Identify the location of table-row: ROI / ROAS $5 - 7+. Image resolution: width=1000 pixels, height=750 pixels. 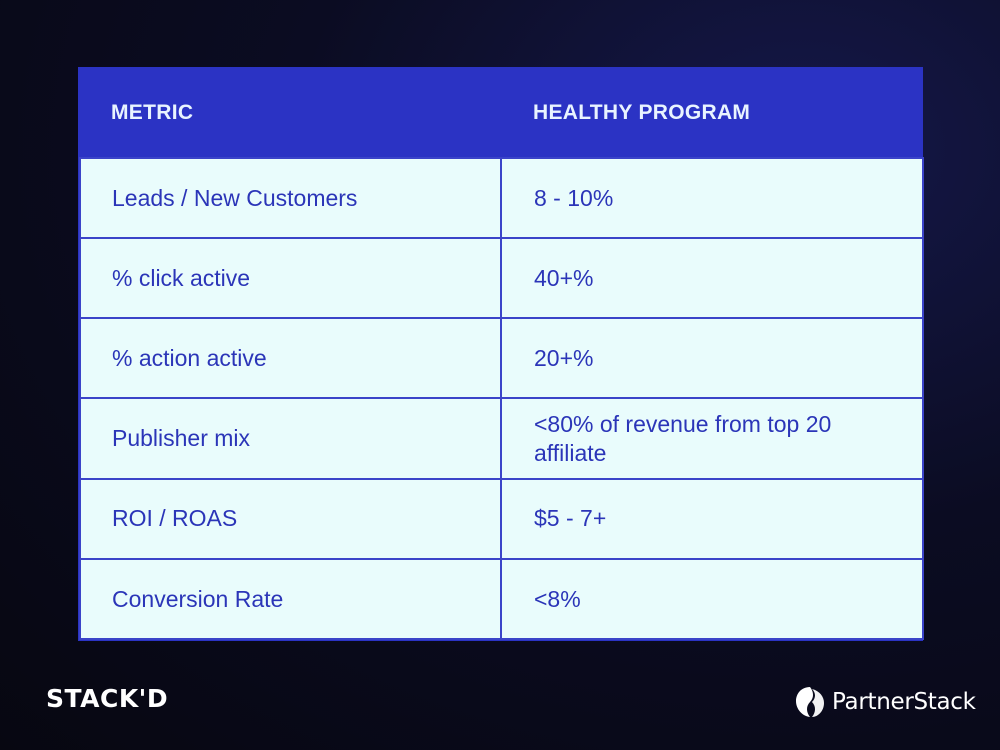
(501, 518).